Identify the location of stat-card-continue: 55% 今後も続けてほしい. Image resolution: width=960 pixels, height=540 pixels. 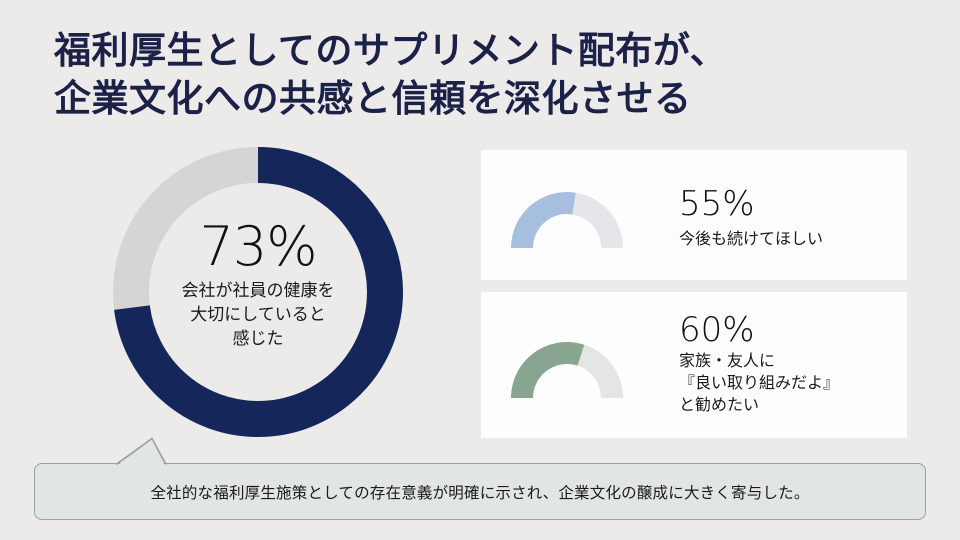
(694, 215).